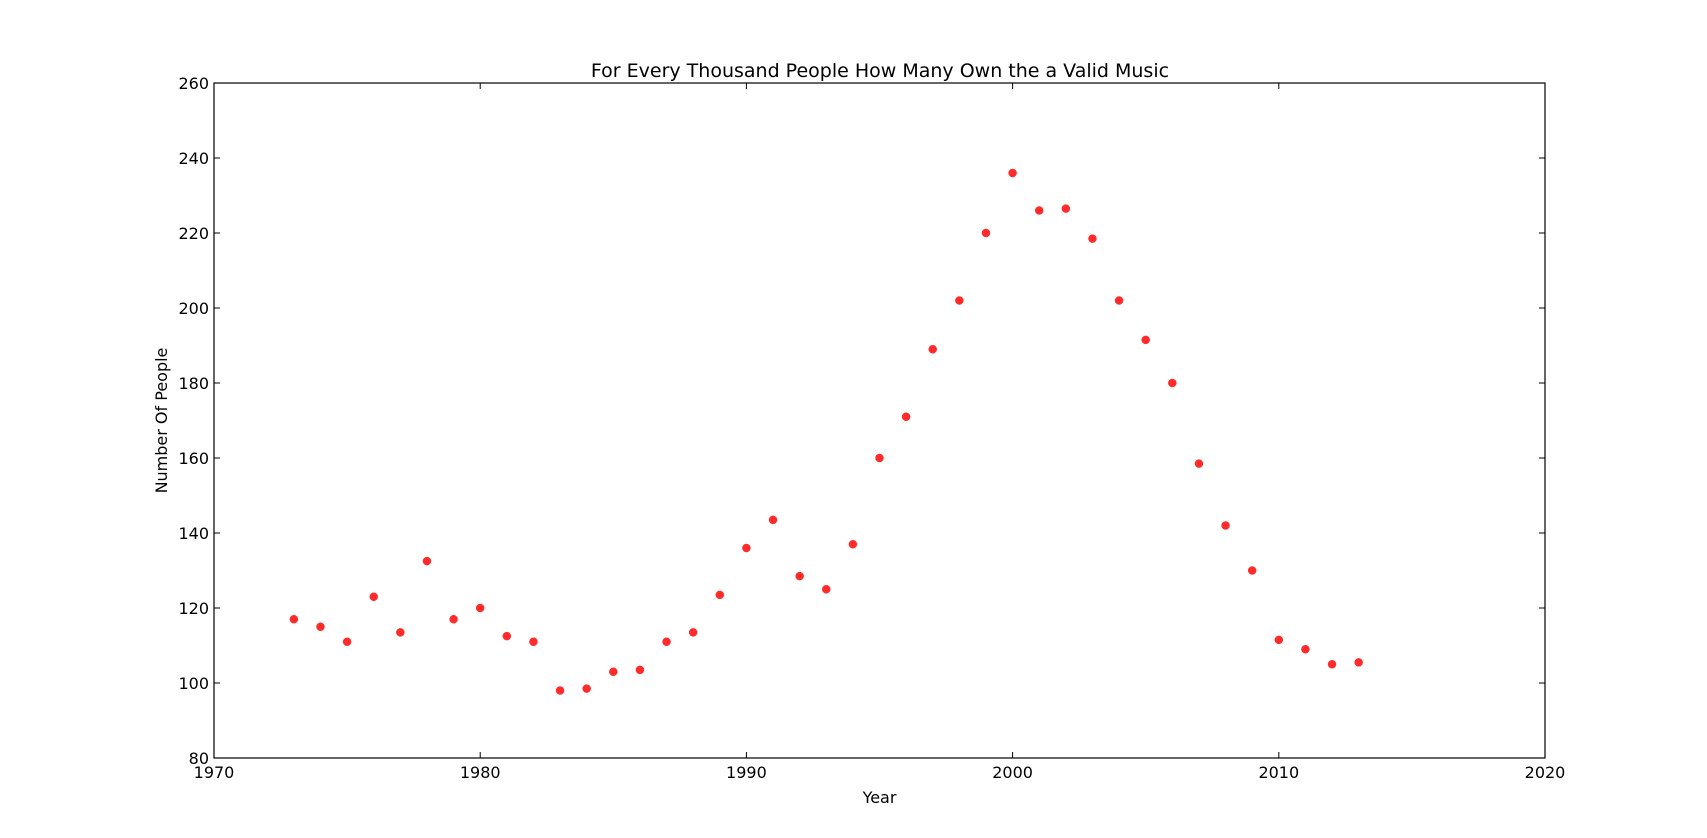 The width and height of the screenshot is (1707, 838). I want to click on y-tick-label: 220, so click(193, 233).